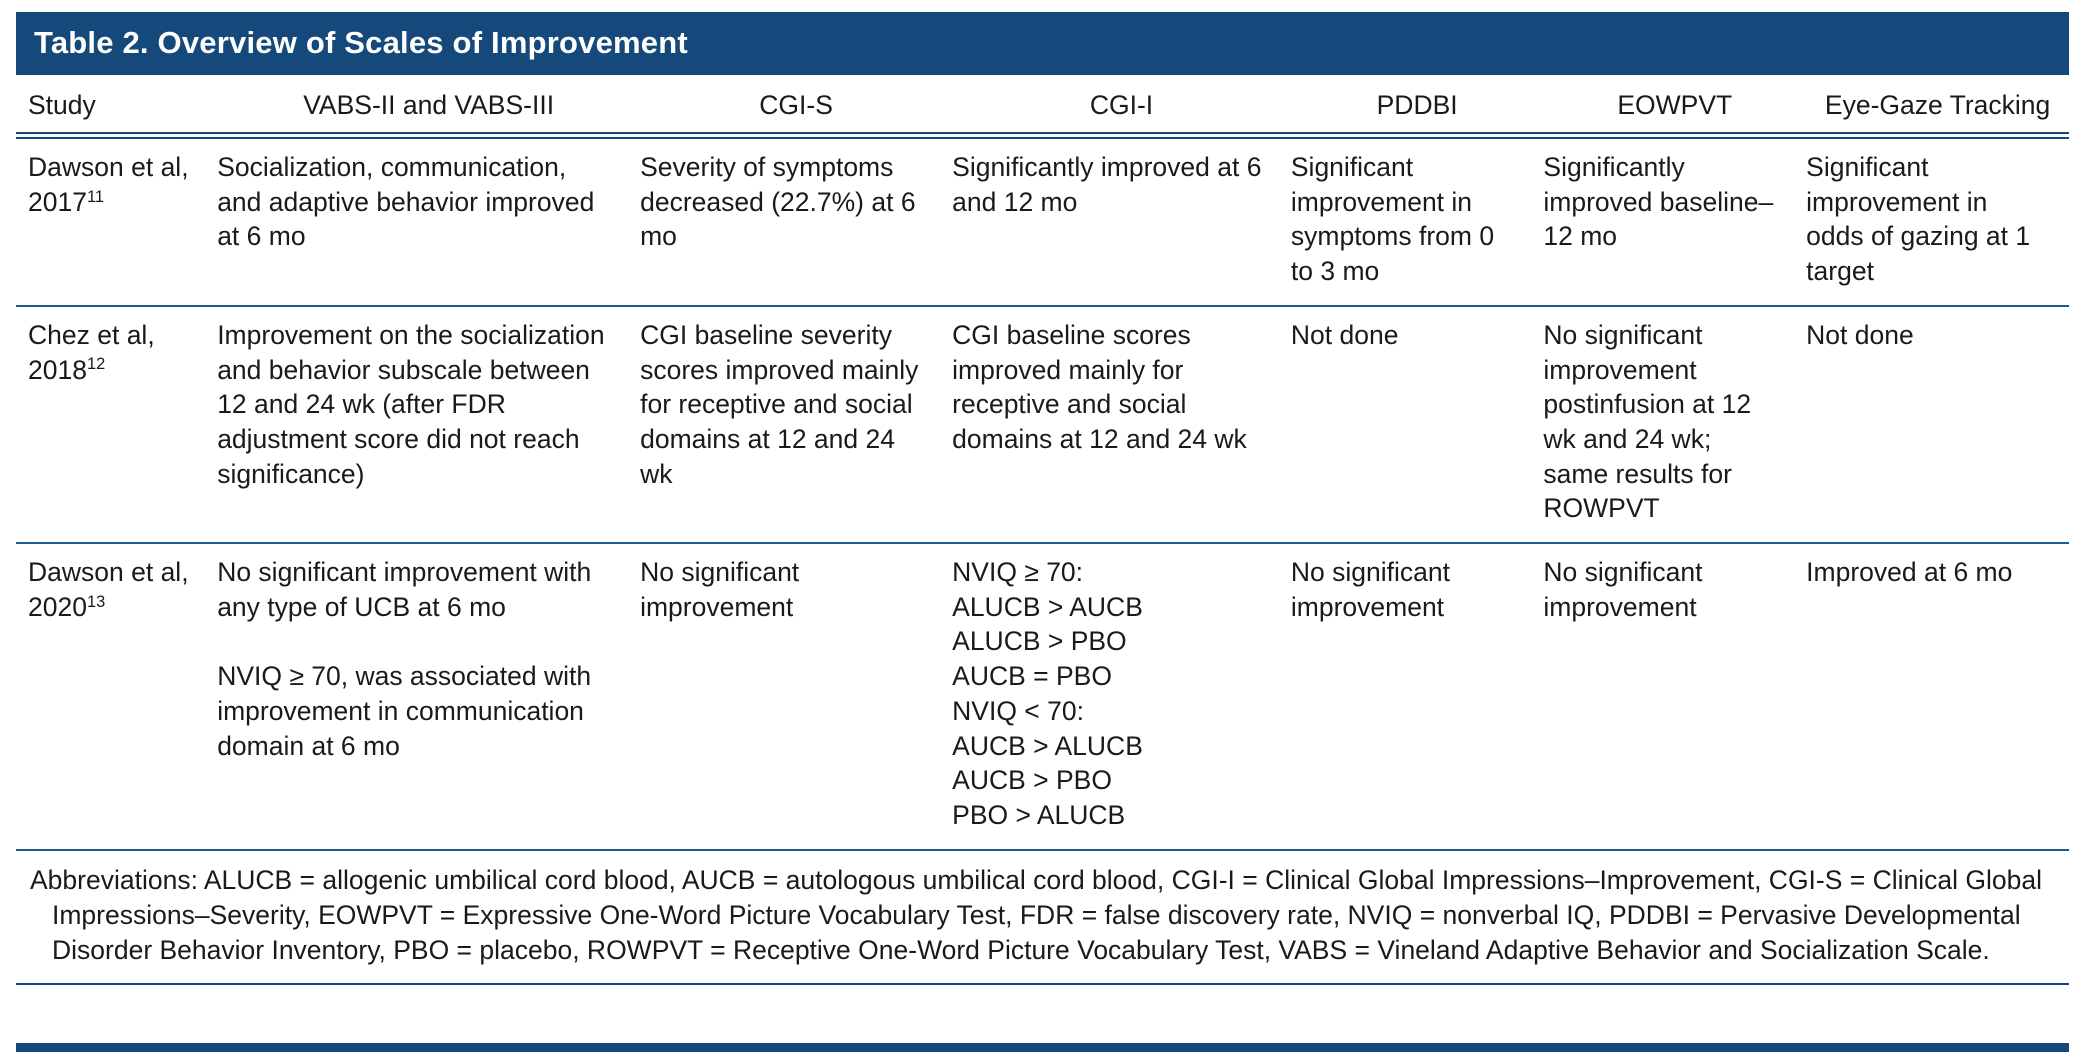 Image resolution: width=2085 pixels, height=1052 pixels. I want to click on column-header-cgi-i: CGI-I, so click(1121, 107).